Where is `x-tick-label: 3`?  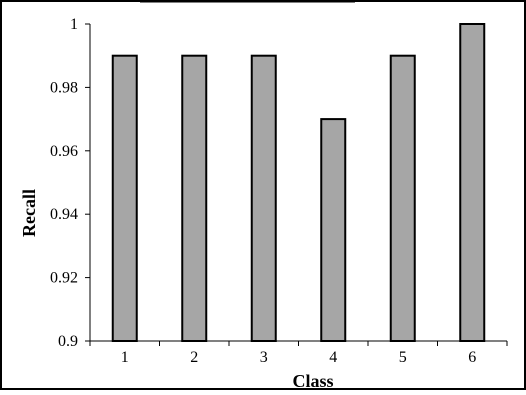
x-tick-label: 3 is located at coordinates (264, 357).